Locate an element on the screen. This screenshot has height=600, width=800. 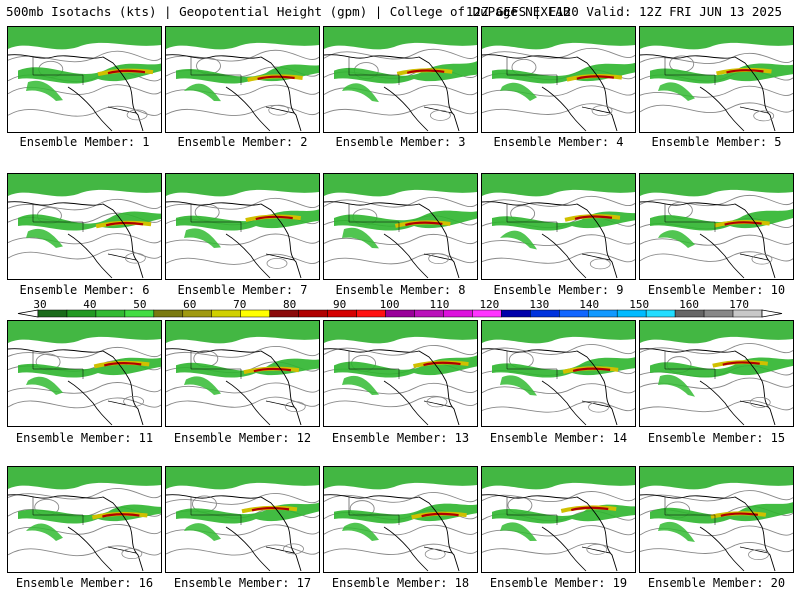
member-label: Ensemble Member: 19 is located at coordinates (558, 583).